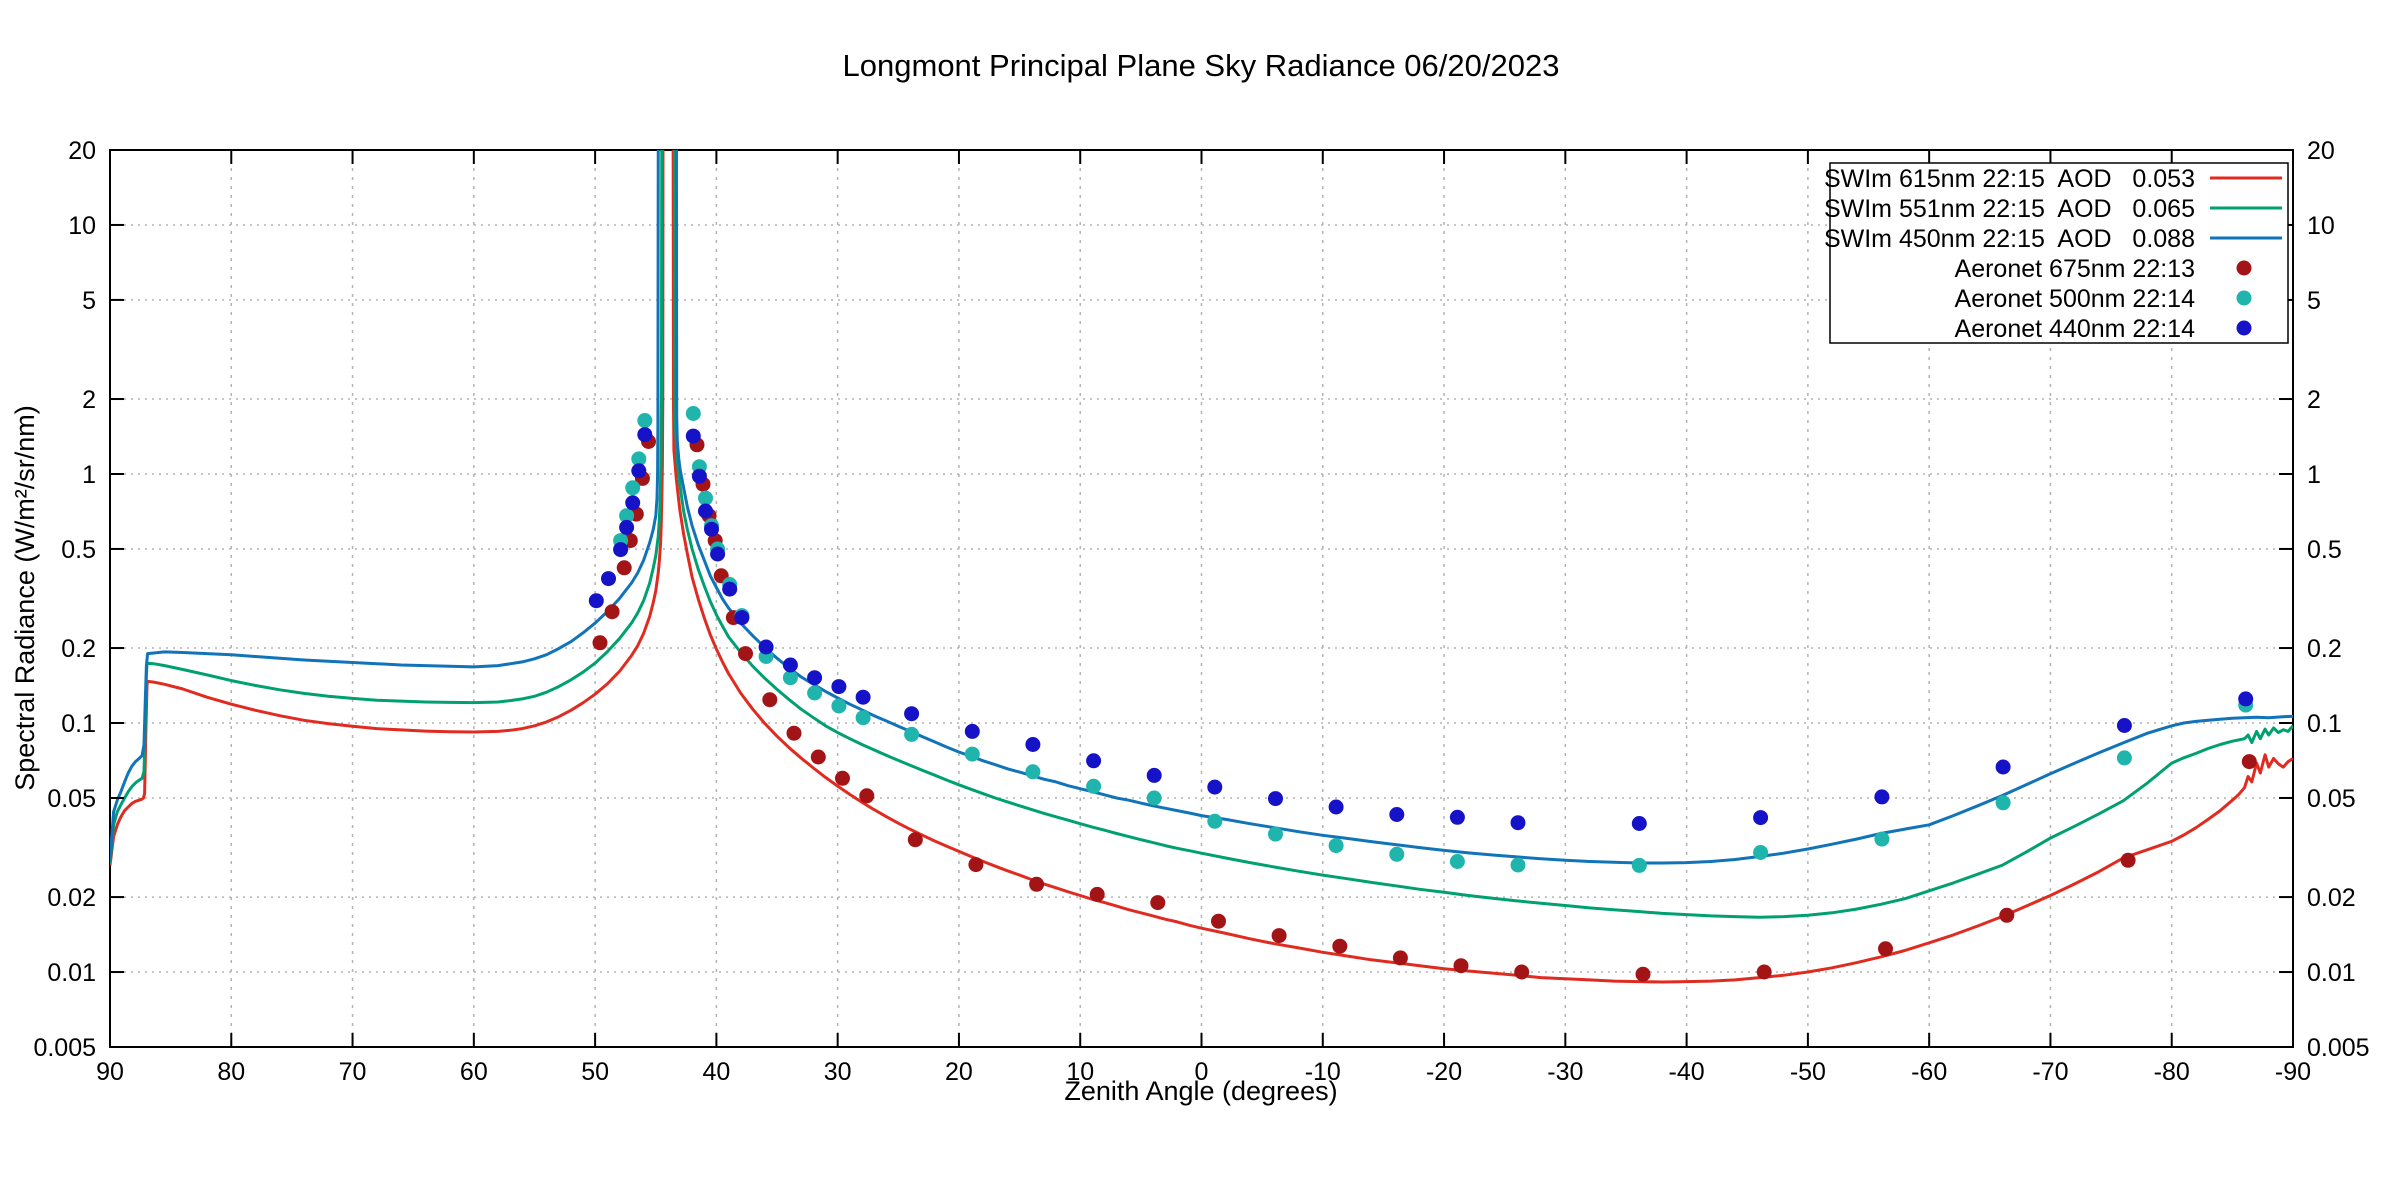 This screenshot has height=1200, width=2400. I want to click on y-tick-label-left: 0.01, so click(71, 973).